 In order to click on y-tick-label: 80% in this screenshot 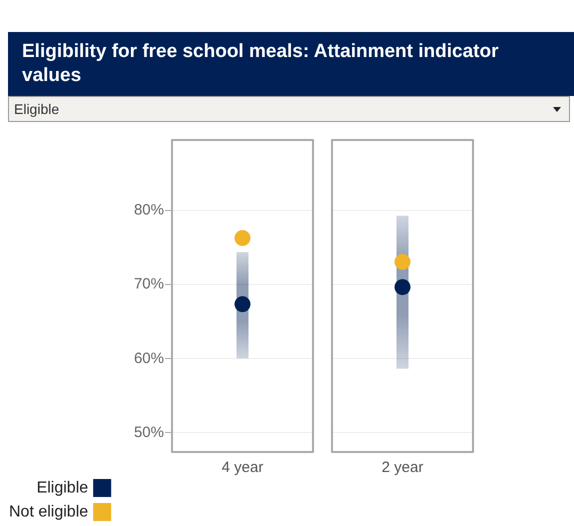, I will do `click(149, 209)`.